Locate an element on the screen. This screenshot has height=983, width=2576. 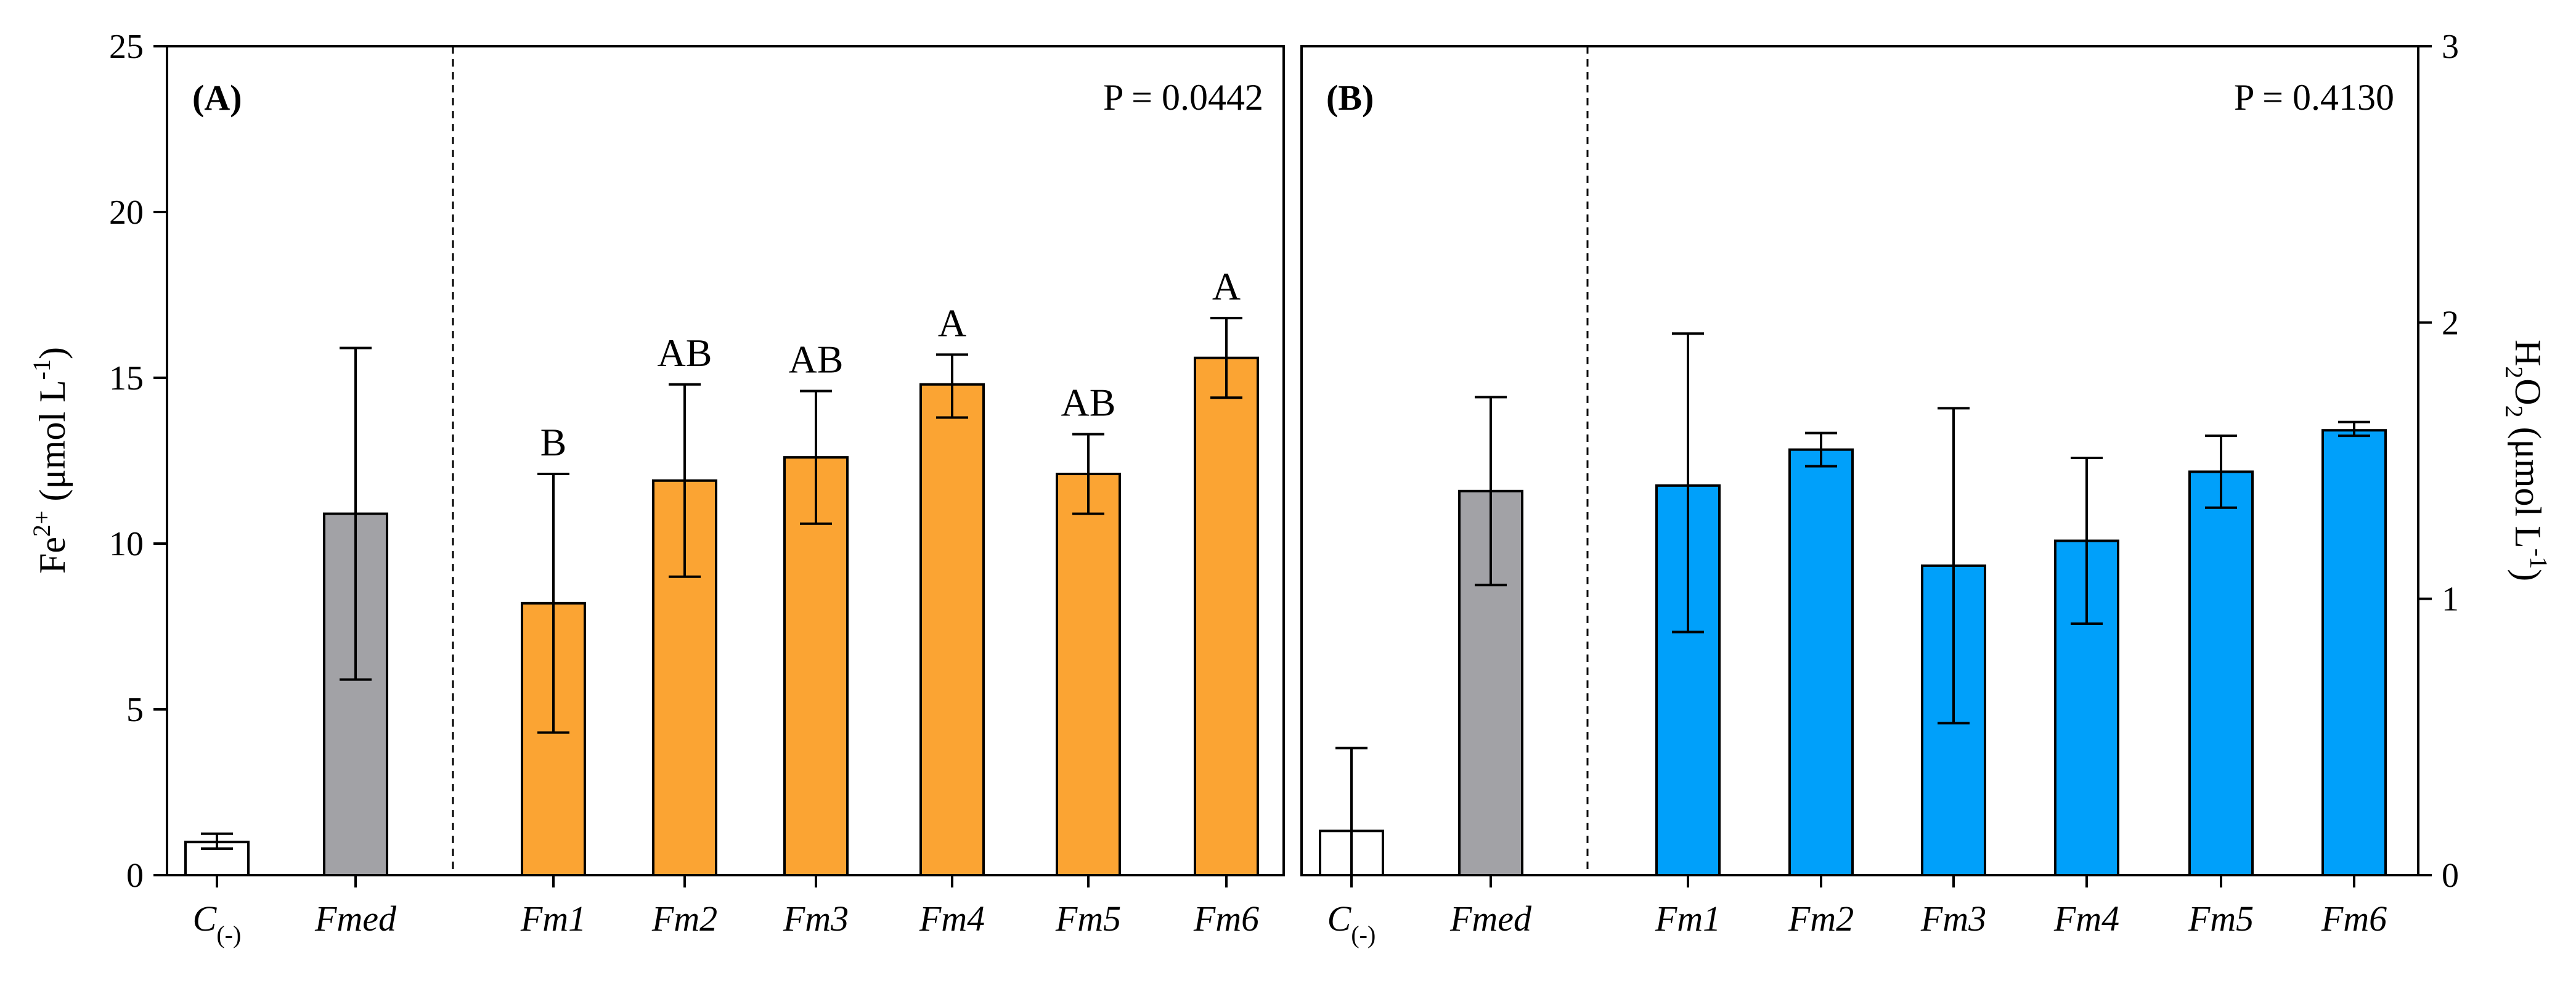
panel-b-x-tick-label: Fmed is located at coordinates (1490, 919).